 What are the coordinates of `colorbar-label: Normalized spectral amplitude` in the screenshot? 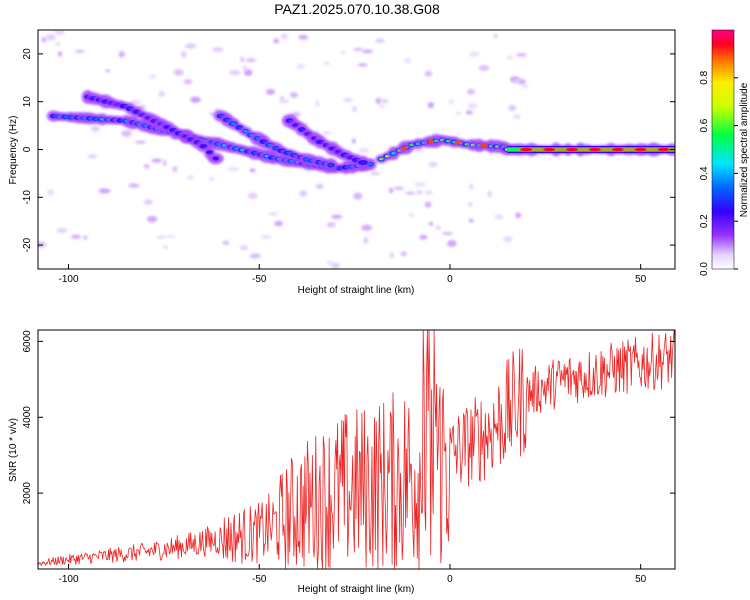 It's located at (744, 149).